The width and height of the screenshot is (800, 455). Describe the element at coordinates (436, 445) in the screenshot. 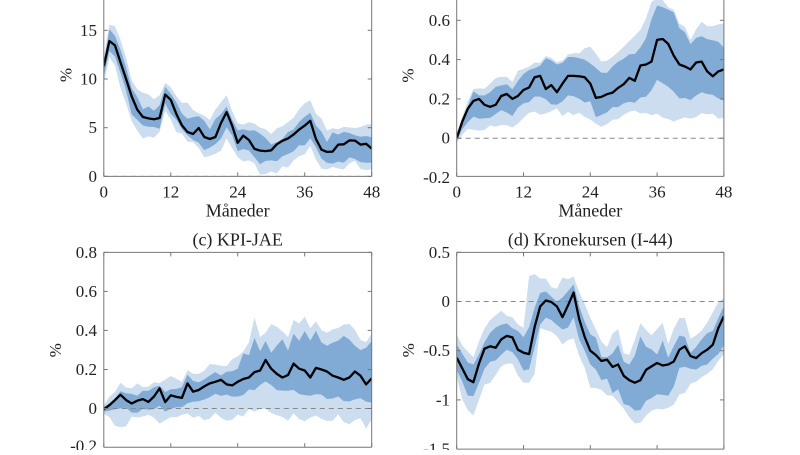

I see `svg-text: -1.5` at that location.